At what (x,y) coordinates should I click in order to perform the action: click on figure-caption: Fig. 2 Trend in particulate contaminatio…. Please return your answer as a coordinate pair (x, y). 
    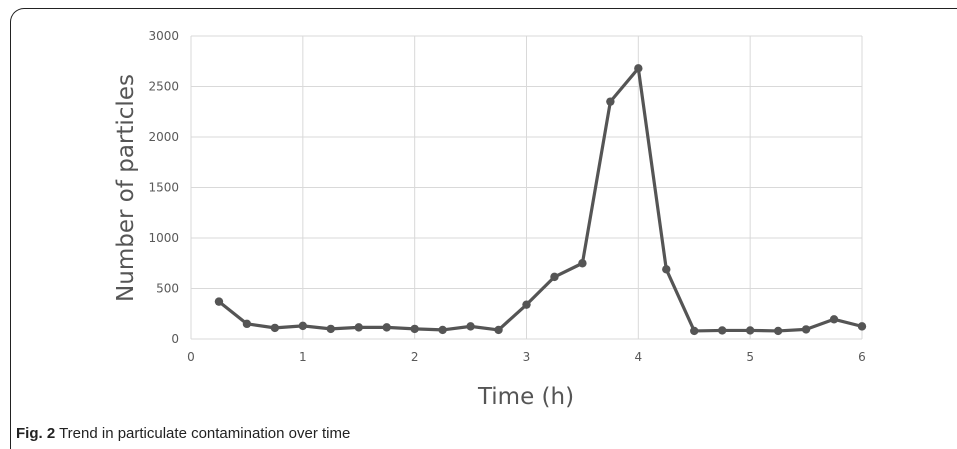
    Looking at the image, I should click on (183, 433).